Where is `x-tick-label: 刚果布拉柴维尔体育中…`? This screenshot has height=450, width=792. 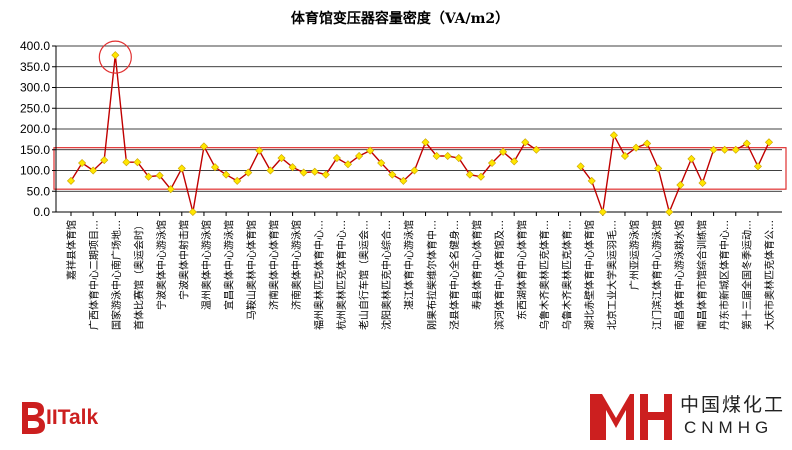 x-tick-label: 刚果布拉柴维尔体育中… is located at coordinates (431, 275).